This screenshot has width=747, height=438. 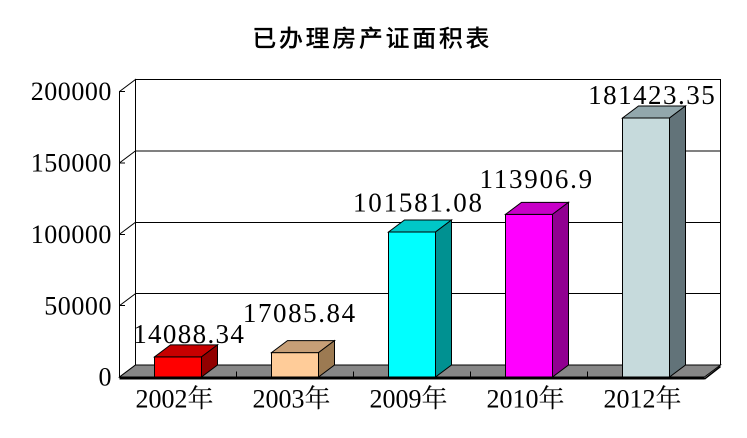 I want to click on svg-text: 14088.34, so click(x=188, y=334).